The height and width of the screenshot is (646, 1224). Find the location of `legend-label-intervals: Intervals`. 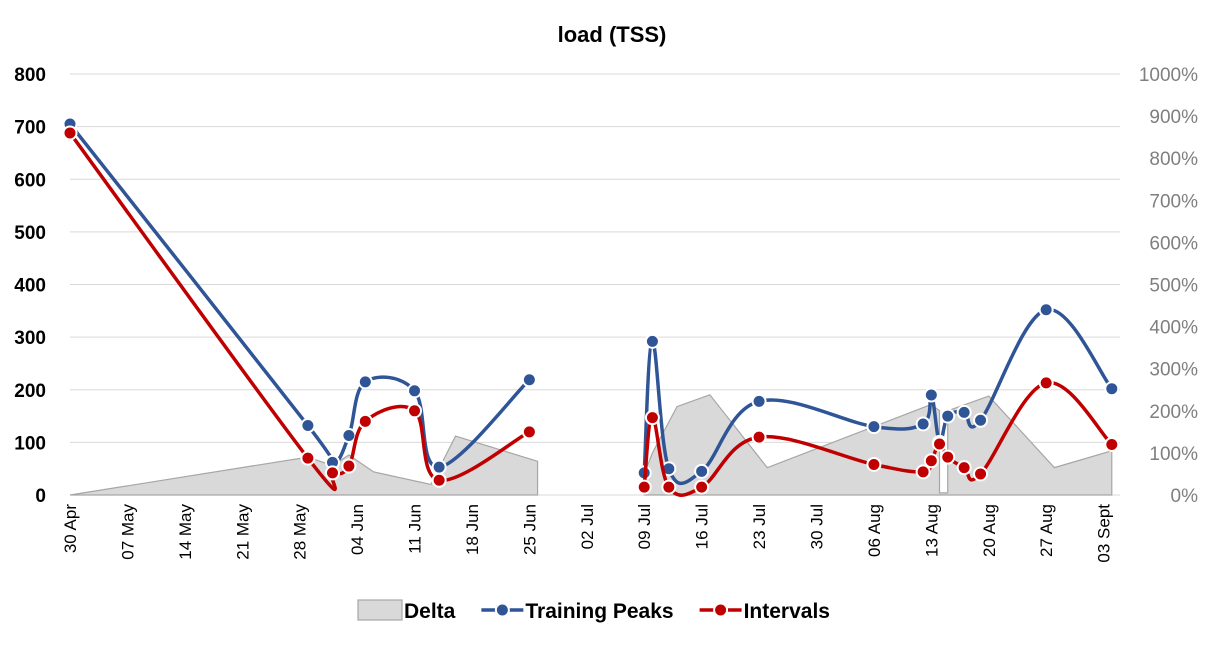

legend-label-intervals: Intervals is located at coordinates (787, 611).